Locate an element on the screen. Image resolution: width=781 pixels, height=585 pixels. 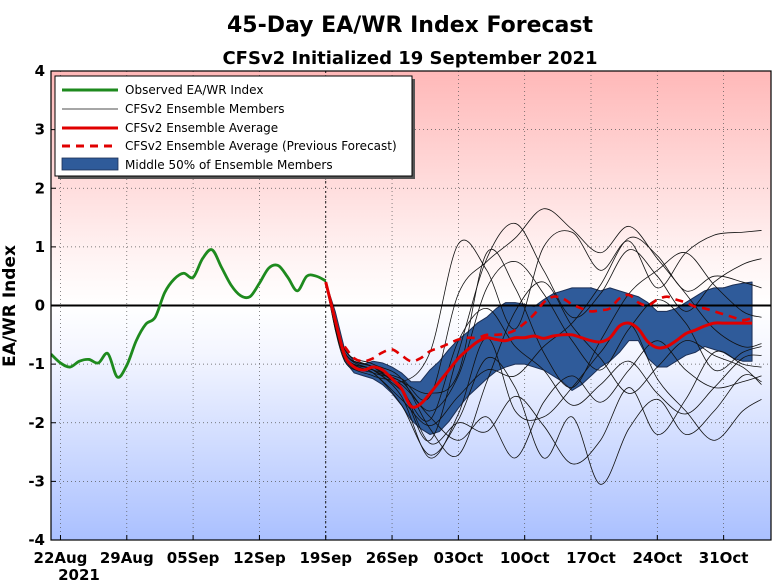
x-tick-label-8: 17Oct is located at coordinates (591, 558).